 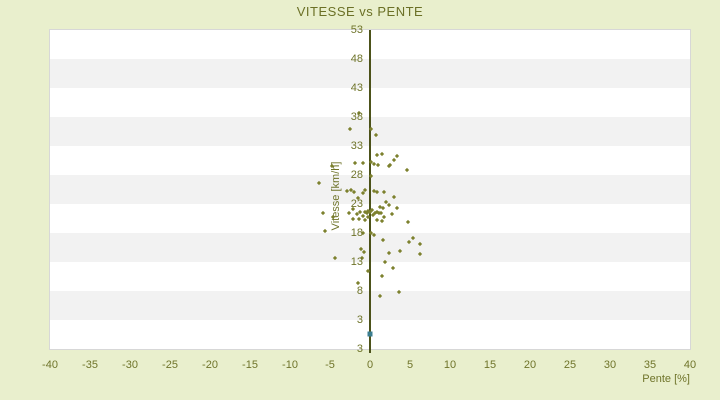 I want to click on y-tick-label: 13, so click(x=356, y=262).